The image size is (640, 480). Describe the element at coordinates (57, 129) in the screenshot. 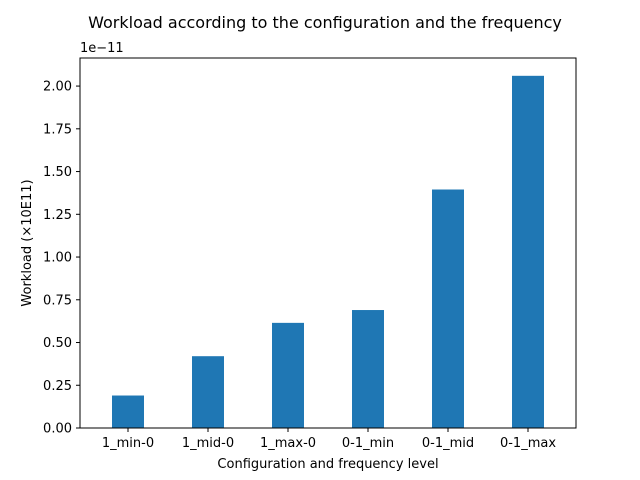

I see `y-tick-label: 1.75` at that location.